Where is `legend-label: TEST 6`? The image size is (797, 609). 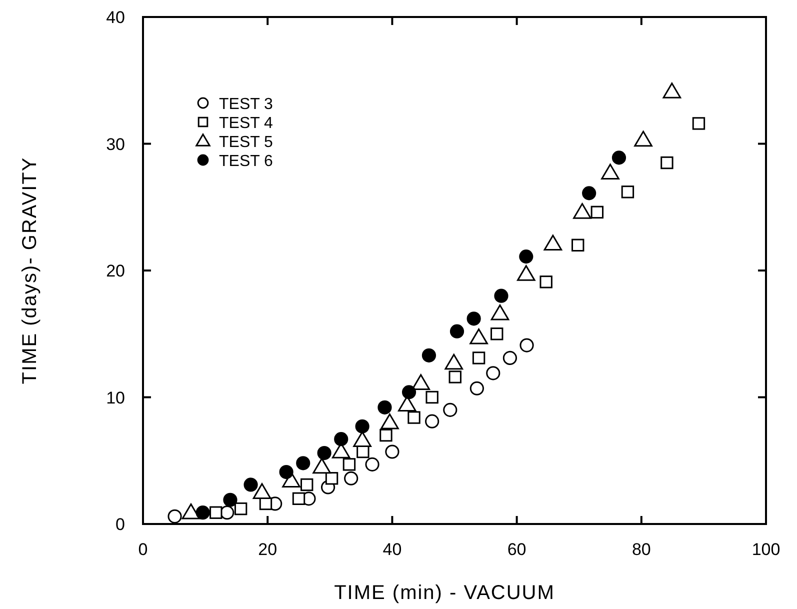
legend-label: TEST 6 is located at coordinates (246, 161).